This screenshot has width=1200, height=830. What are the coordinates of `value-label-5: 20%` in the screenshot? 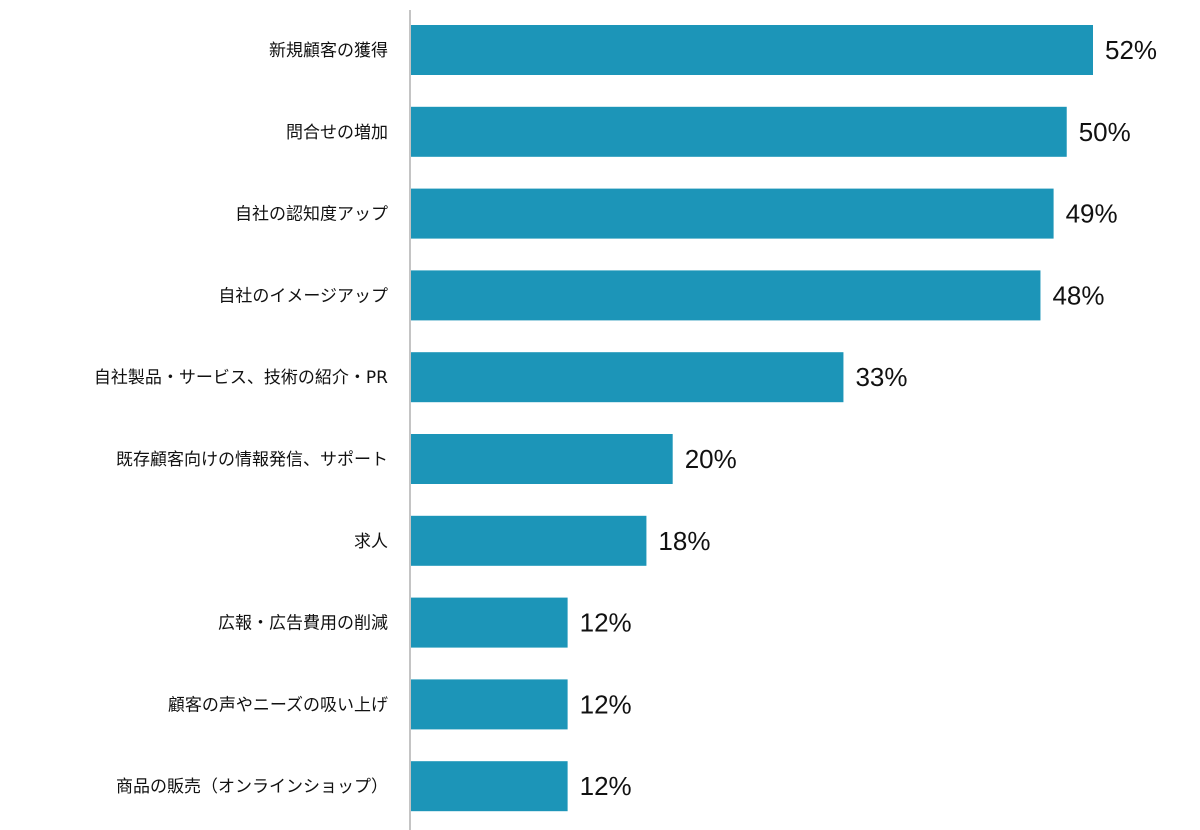 It's located at (711, 459).